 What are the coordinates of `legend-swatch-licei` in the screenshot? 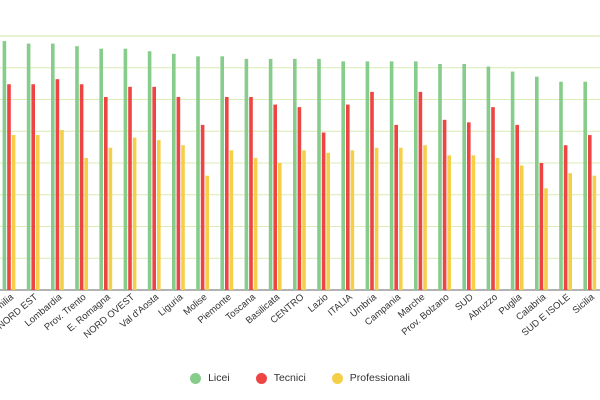 It's located at (196, 378).